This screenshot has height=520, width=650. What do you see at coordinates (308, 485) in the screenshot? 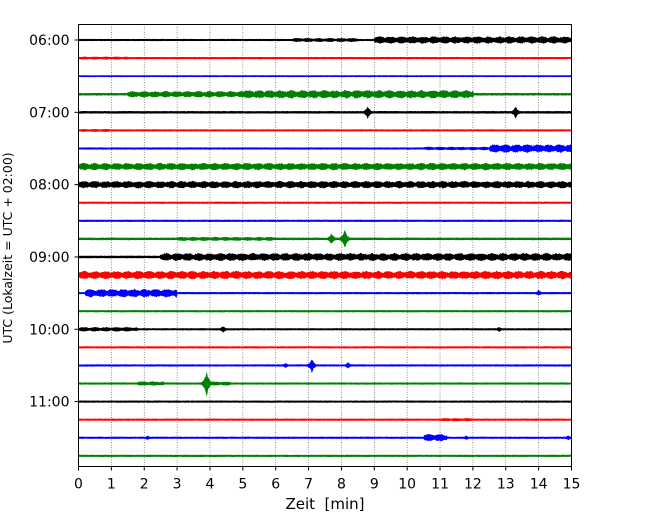
I see `x-tick-label-7: 7` at bounding box center [308, 485].